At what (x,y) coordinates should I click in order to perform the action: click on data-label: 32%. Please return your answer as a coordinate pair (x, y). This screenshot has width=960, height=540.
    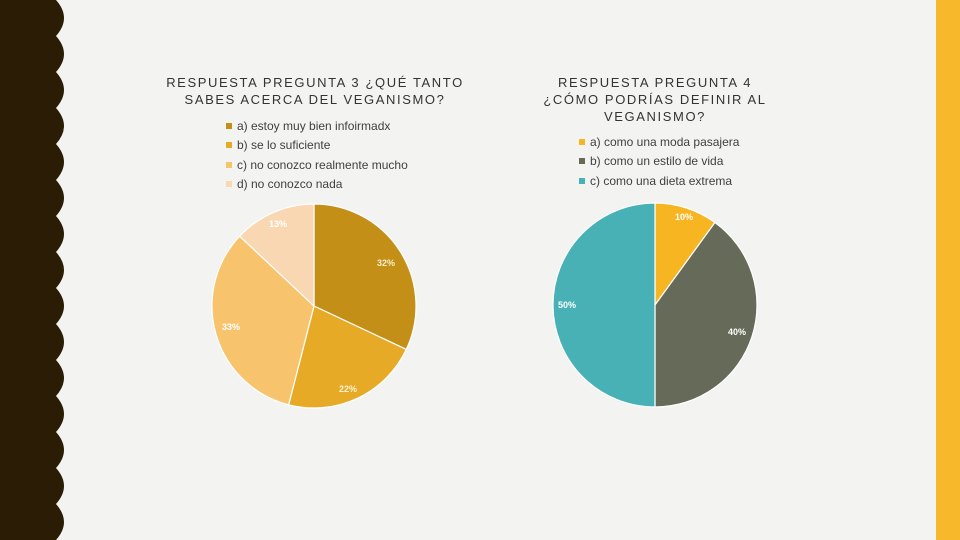
    Looking at the image, I should click on (386, 263).